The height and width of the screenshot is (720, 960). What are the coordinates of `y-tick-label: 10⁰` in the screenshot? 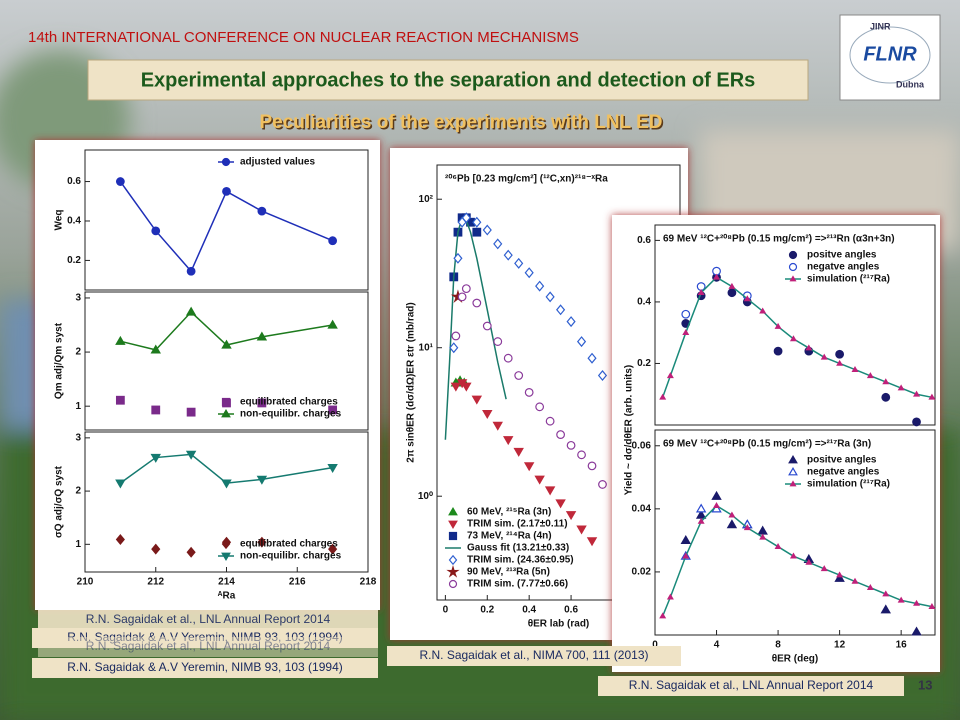 It's located at (425, 496).